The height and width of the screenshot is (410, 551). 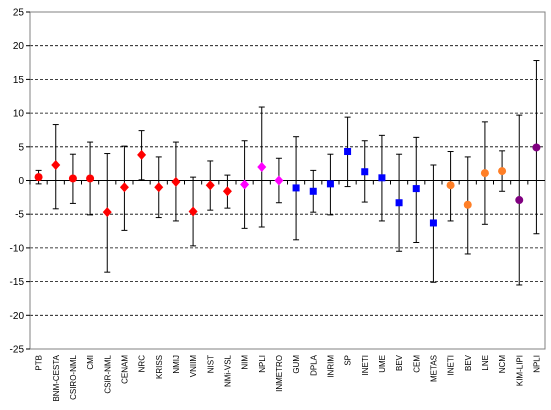 What do you see at coordinates (416, 189) in the screenshot?
I see `data-point-cem` at bounding box center [416, 189].